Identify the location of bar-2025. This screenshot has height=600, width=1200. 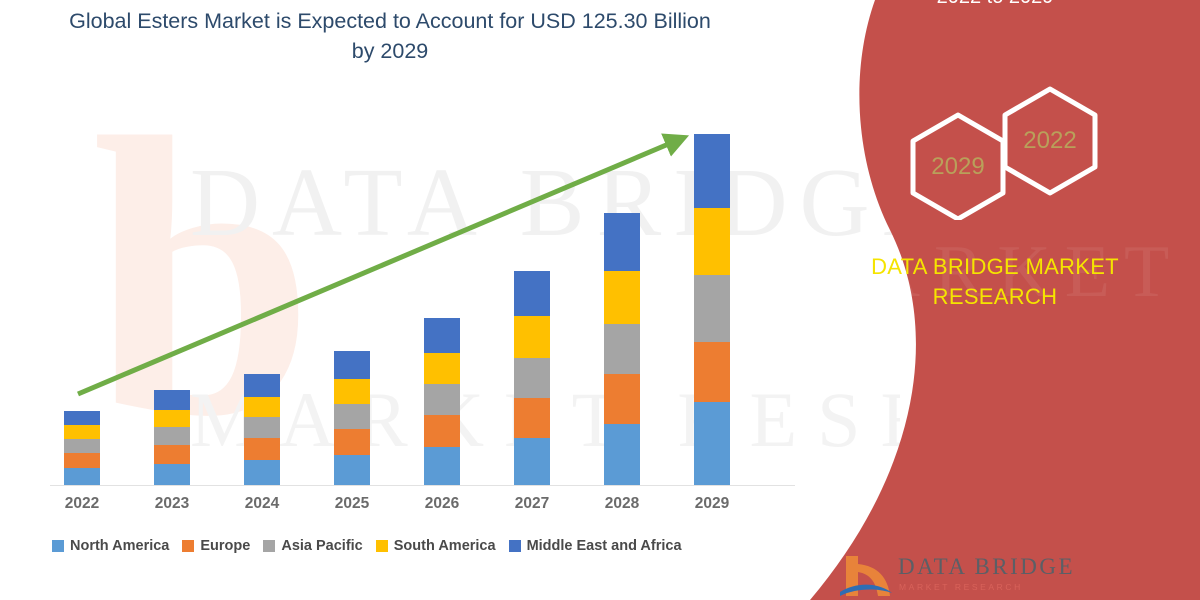
(352, 418).